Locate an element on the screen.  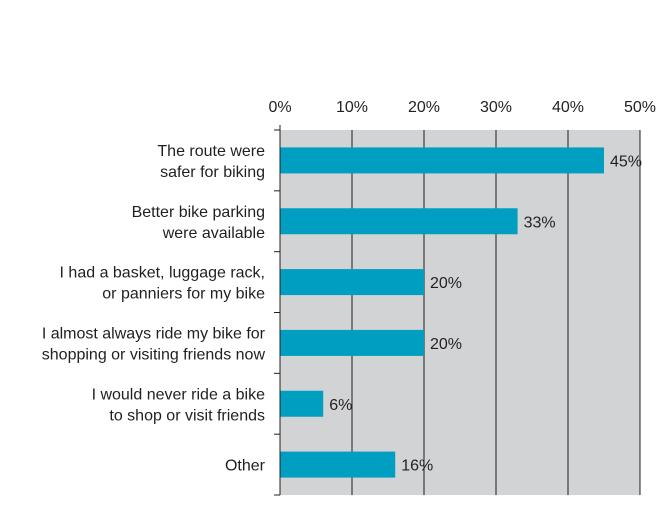
axes is located at coordinates (277, 310).